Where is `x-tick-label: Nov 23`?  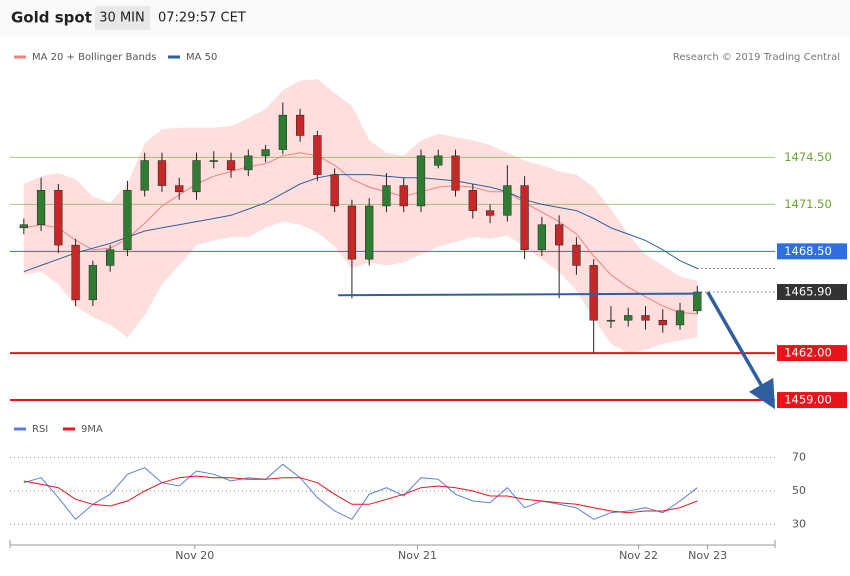 x-tick-label: Nov 23 is located at coordinates (707, 555).